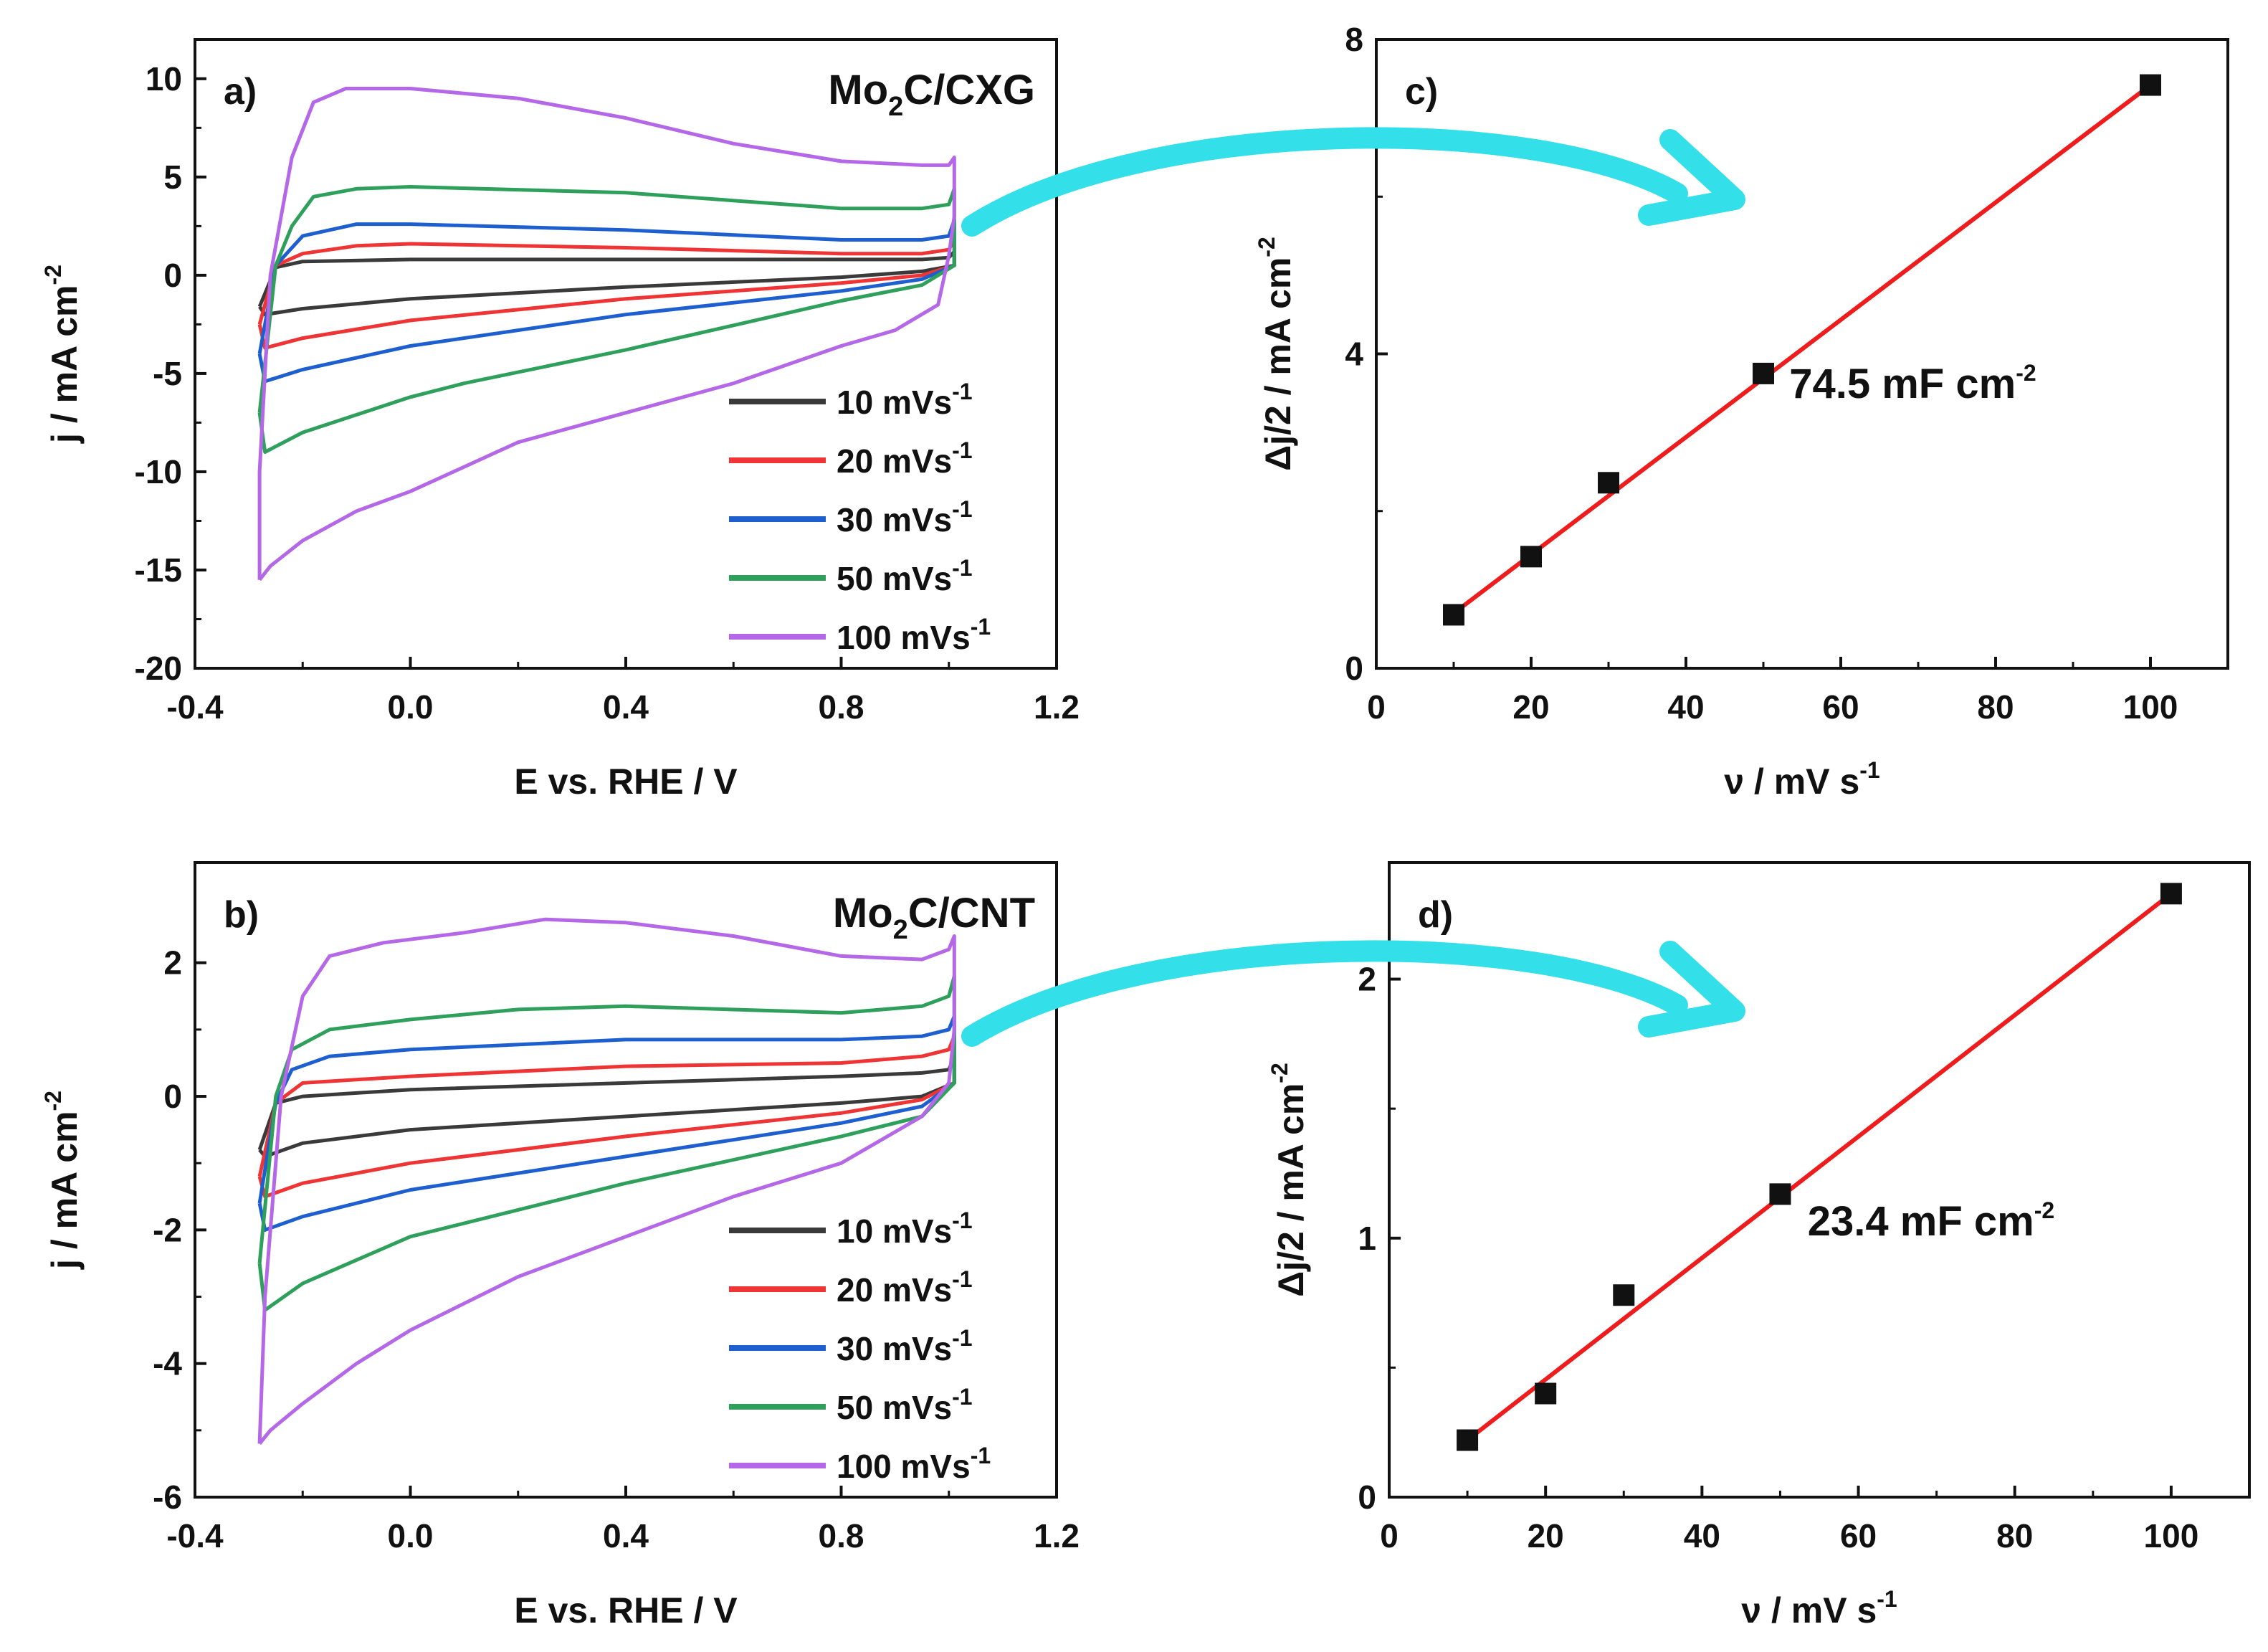 The image size is (2268, 1652). What do you see at coordinates (1902, 384) in the screenshot?
I see `capacitance-value: 74.5 mF cm` at bounding box center [1902, 384].